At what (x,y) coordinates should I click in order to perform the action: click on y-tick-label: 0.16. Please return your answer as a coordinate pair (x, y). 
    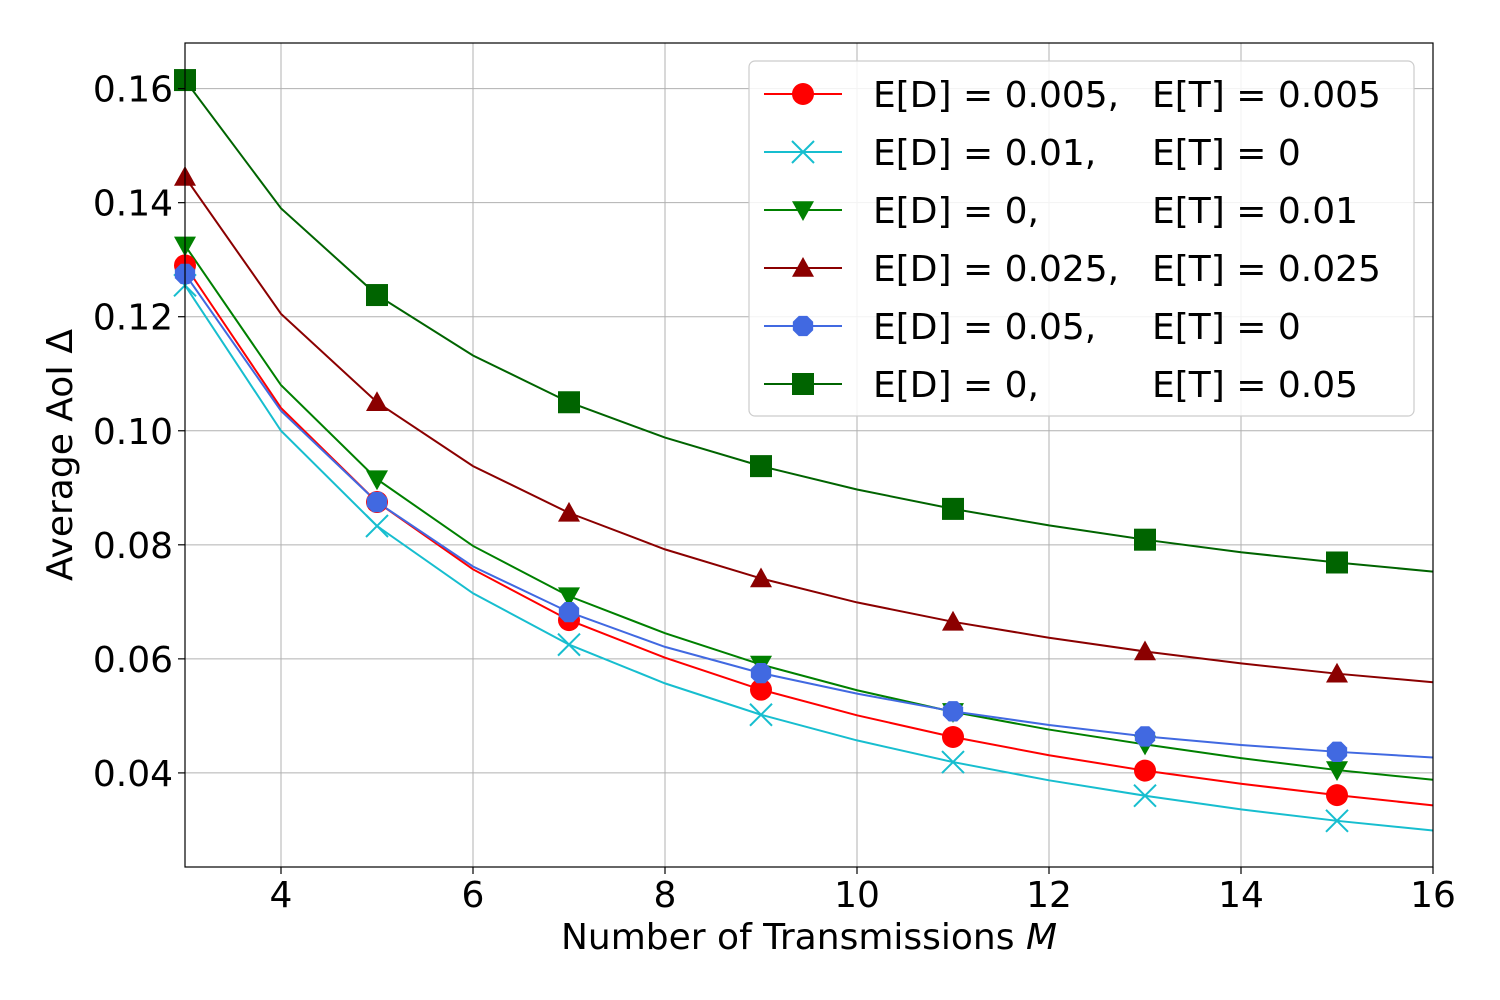
    Looking at the image, I should click on (133, 90).